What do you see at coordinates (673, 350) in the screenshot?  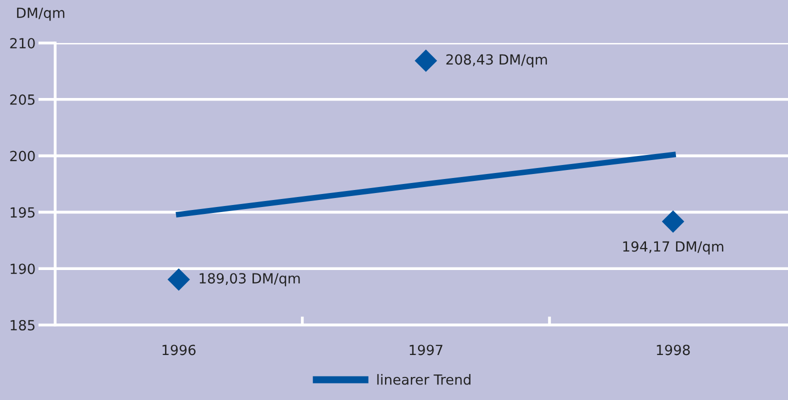 I see `x-tick-label: 1998` at bounding box center [673, 350].